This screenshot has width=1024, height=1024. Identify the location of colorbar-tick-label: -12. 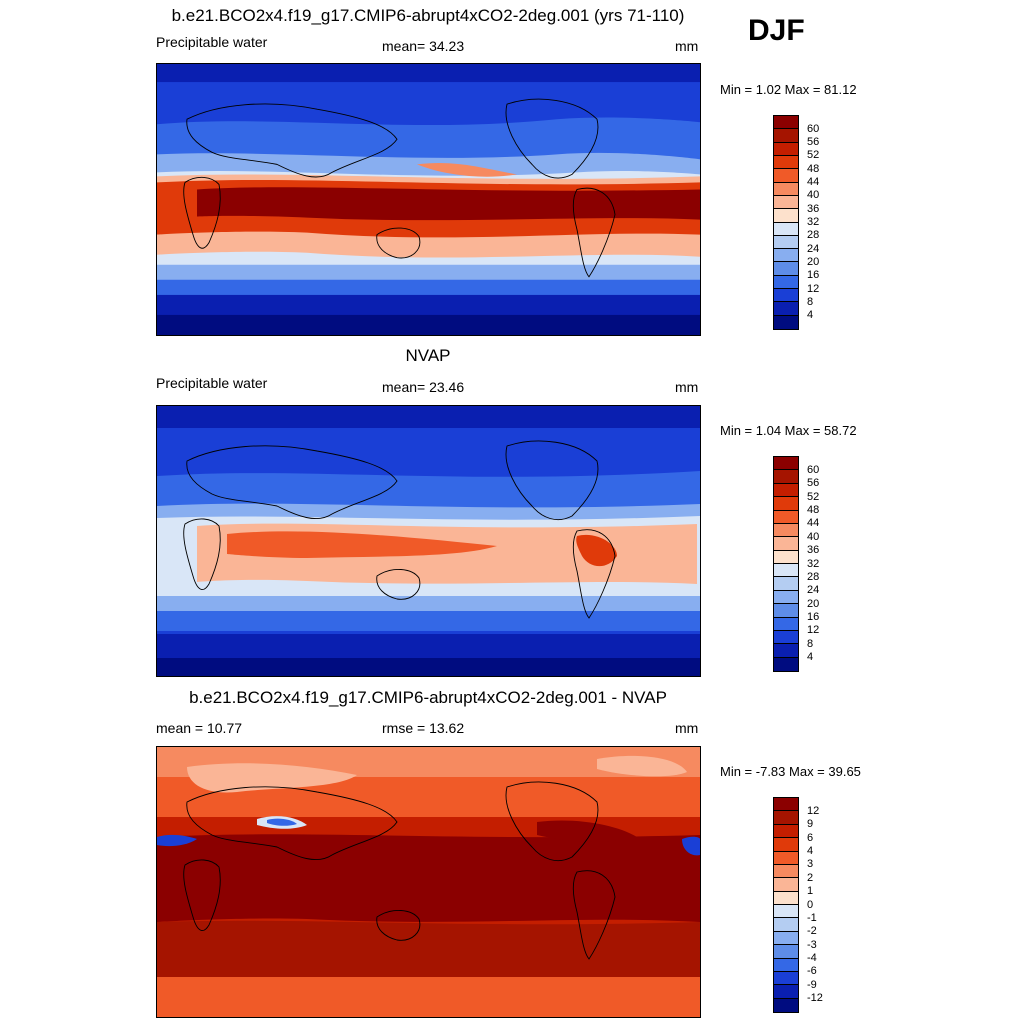
(815, 998).